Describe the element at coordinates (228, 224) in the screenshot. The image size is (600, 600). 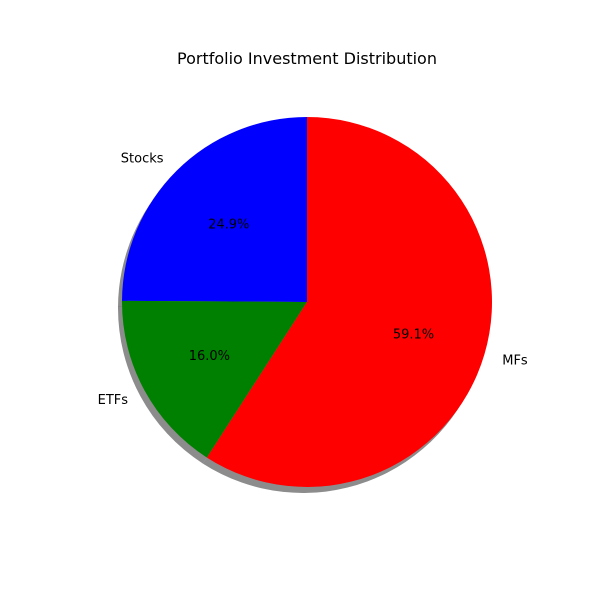
I see `slice-percent-stocks: 24.9%` at that location.